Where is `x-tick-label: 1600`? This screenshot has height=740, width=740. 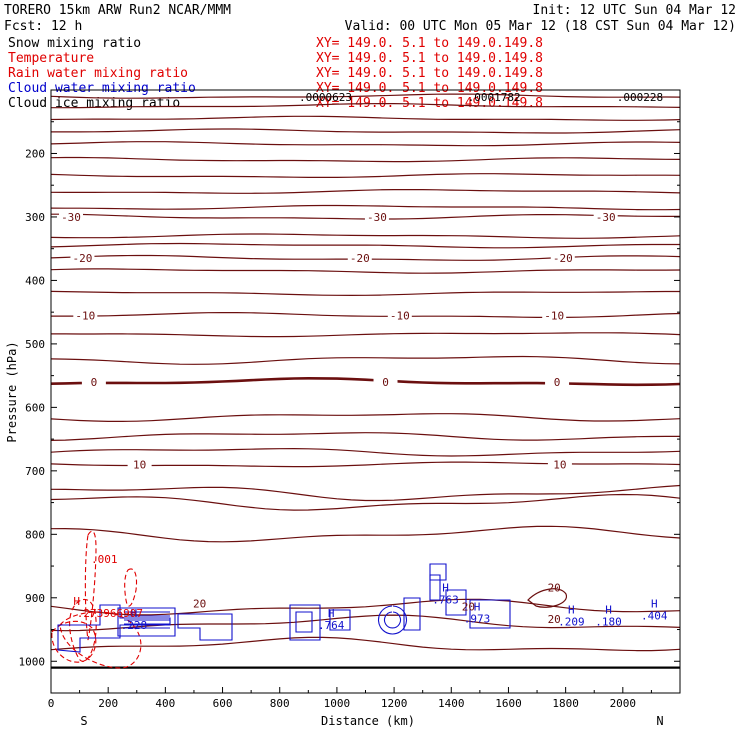 x-tick-label: 1600 is located at coordinates (508, 703).